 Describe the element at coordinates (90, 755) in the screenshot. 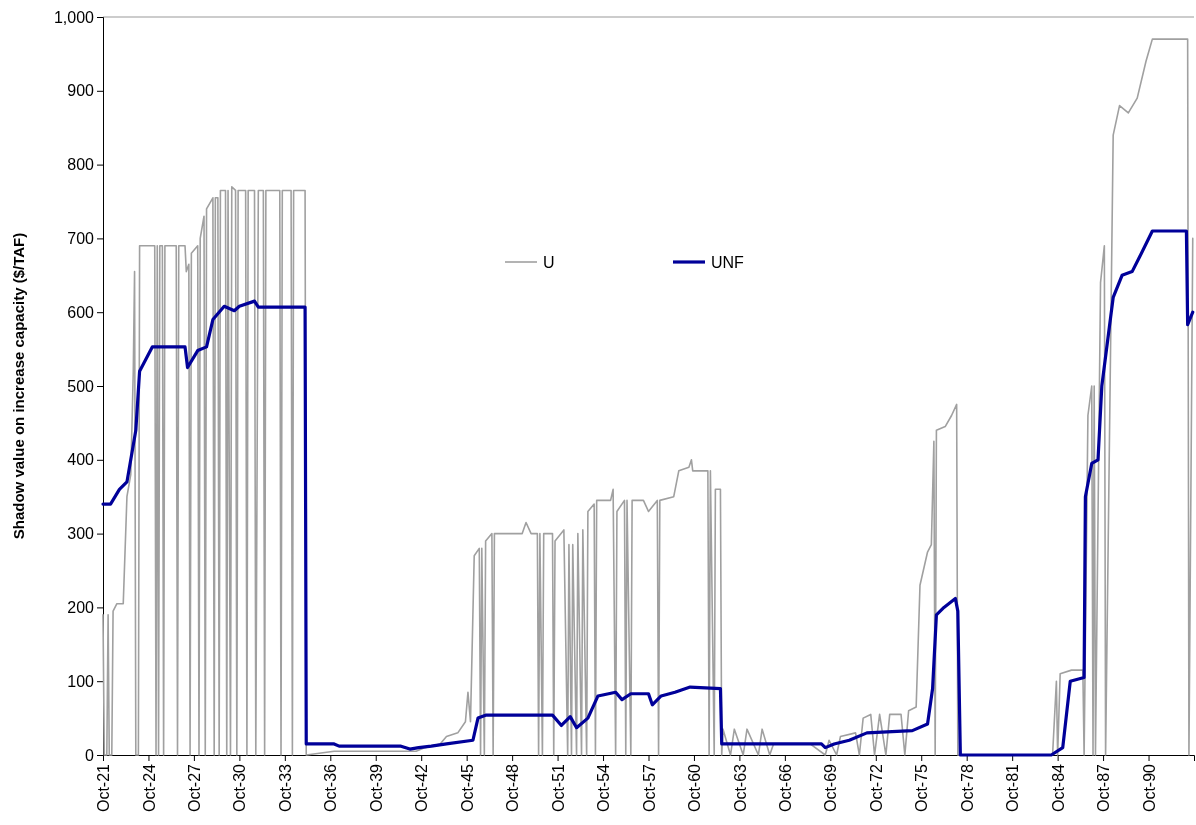

I see `y-tick-label: 0` at that location.